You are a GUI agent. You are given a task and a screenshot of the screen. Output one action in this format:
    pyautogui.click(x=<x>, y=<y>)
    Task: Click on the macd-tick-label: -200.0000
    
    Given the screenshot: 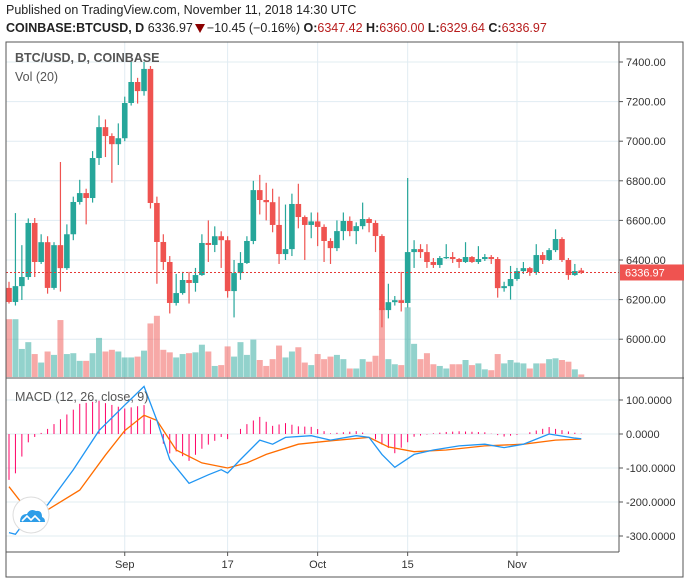 What is the action you would take?
    pyautogui.click(x=651, y=503)
    